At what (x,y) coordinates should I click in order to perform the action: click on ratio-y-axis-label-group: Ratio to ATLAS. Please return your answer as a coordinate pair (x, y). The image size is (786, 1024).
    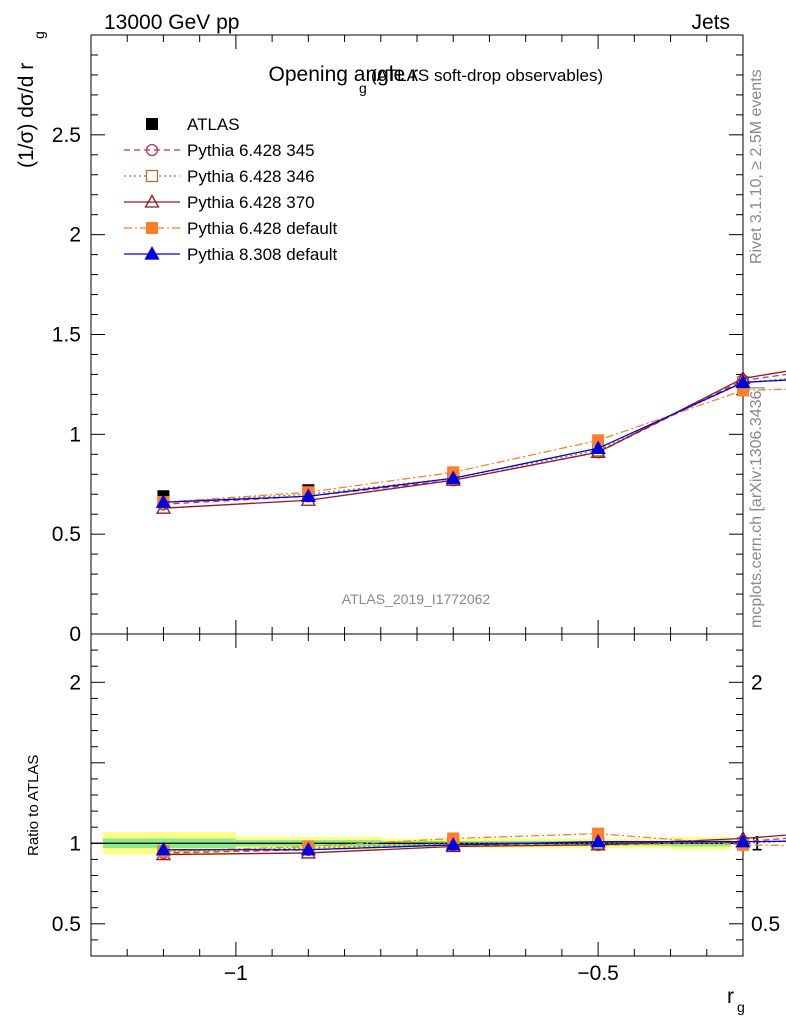
    Looking at the image, I should click on (33, 805).